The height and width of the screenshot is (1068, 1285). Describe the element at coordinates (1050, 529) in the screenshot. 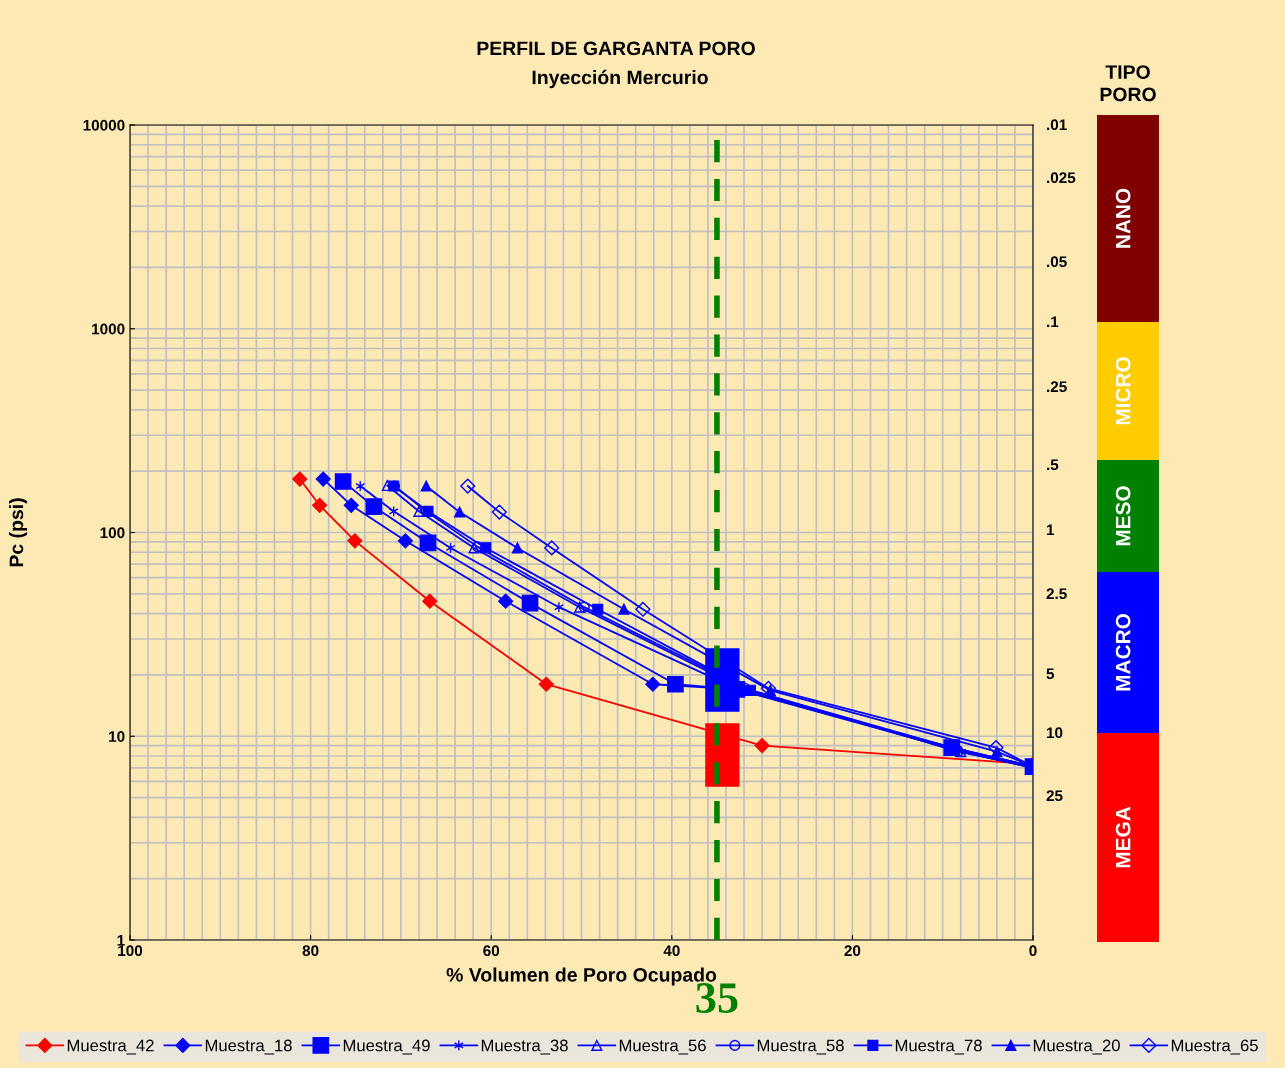

I see `text: 1` at that location.